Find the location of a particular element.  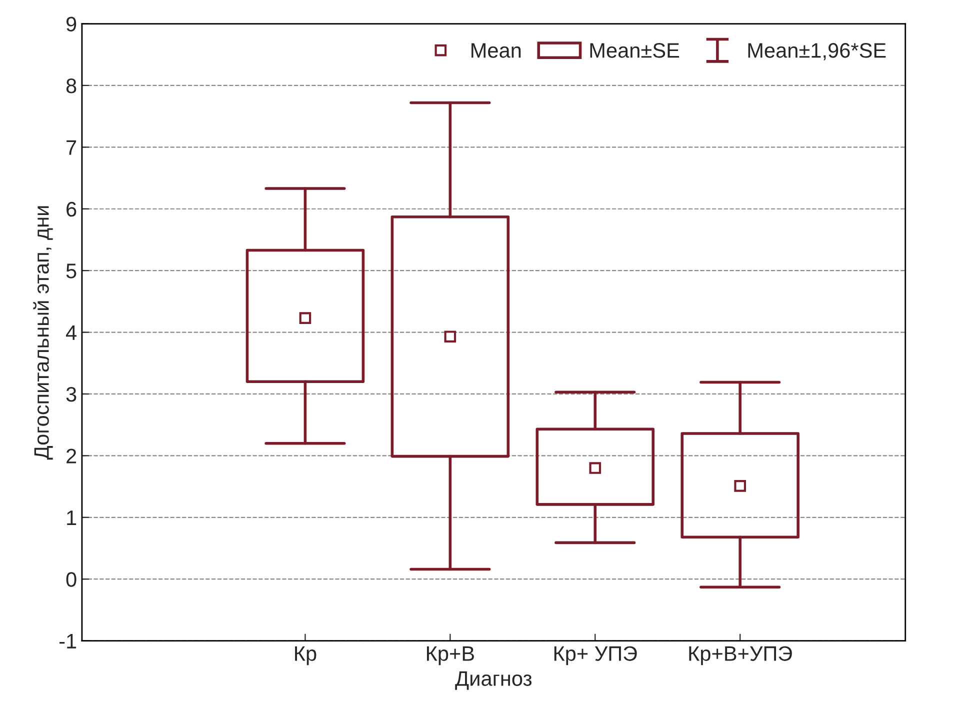

y-tick-label: 0 is located at coordinates (71, 579).